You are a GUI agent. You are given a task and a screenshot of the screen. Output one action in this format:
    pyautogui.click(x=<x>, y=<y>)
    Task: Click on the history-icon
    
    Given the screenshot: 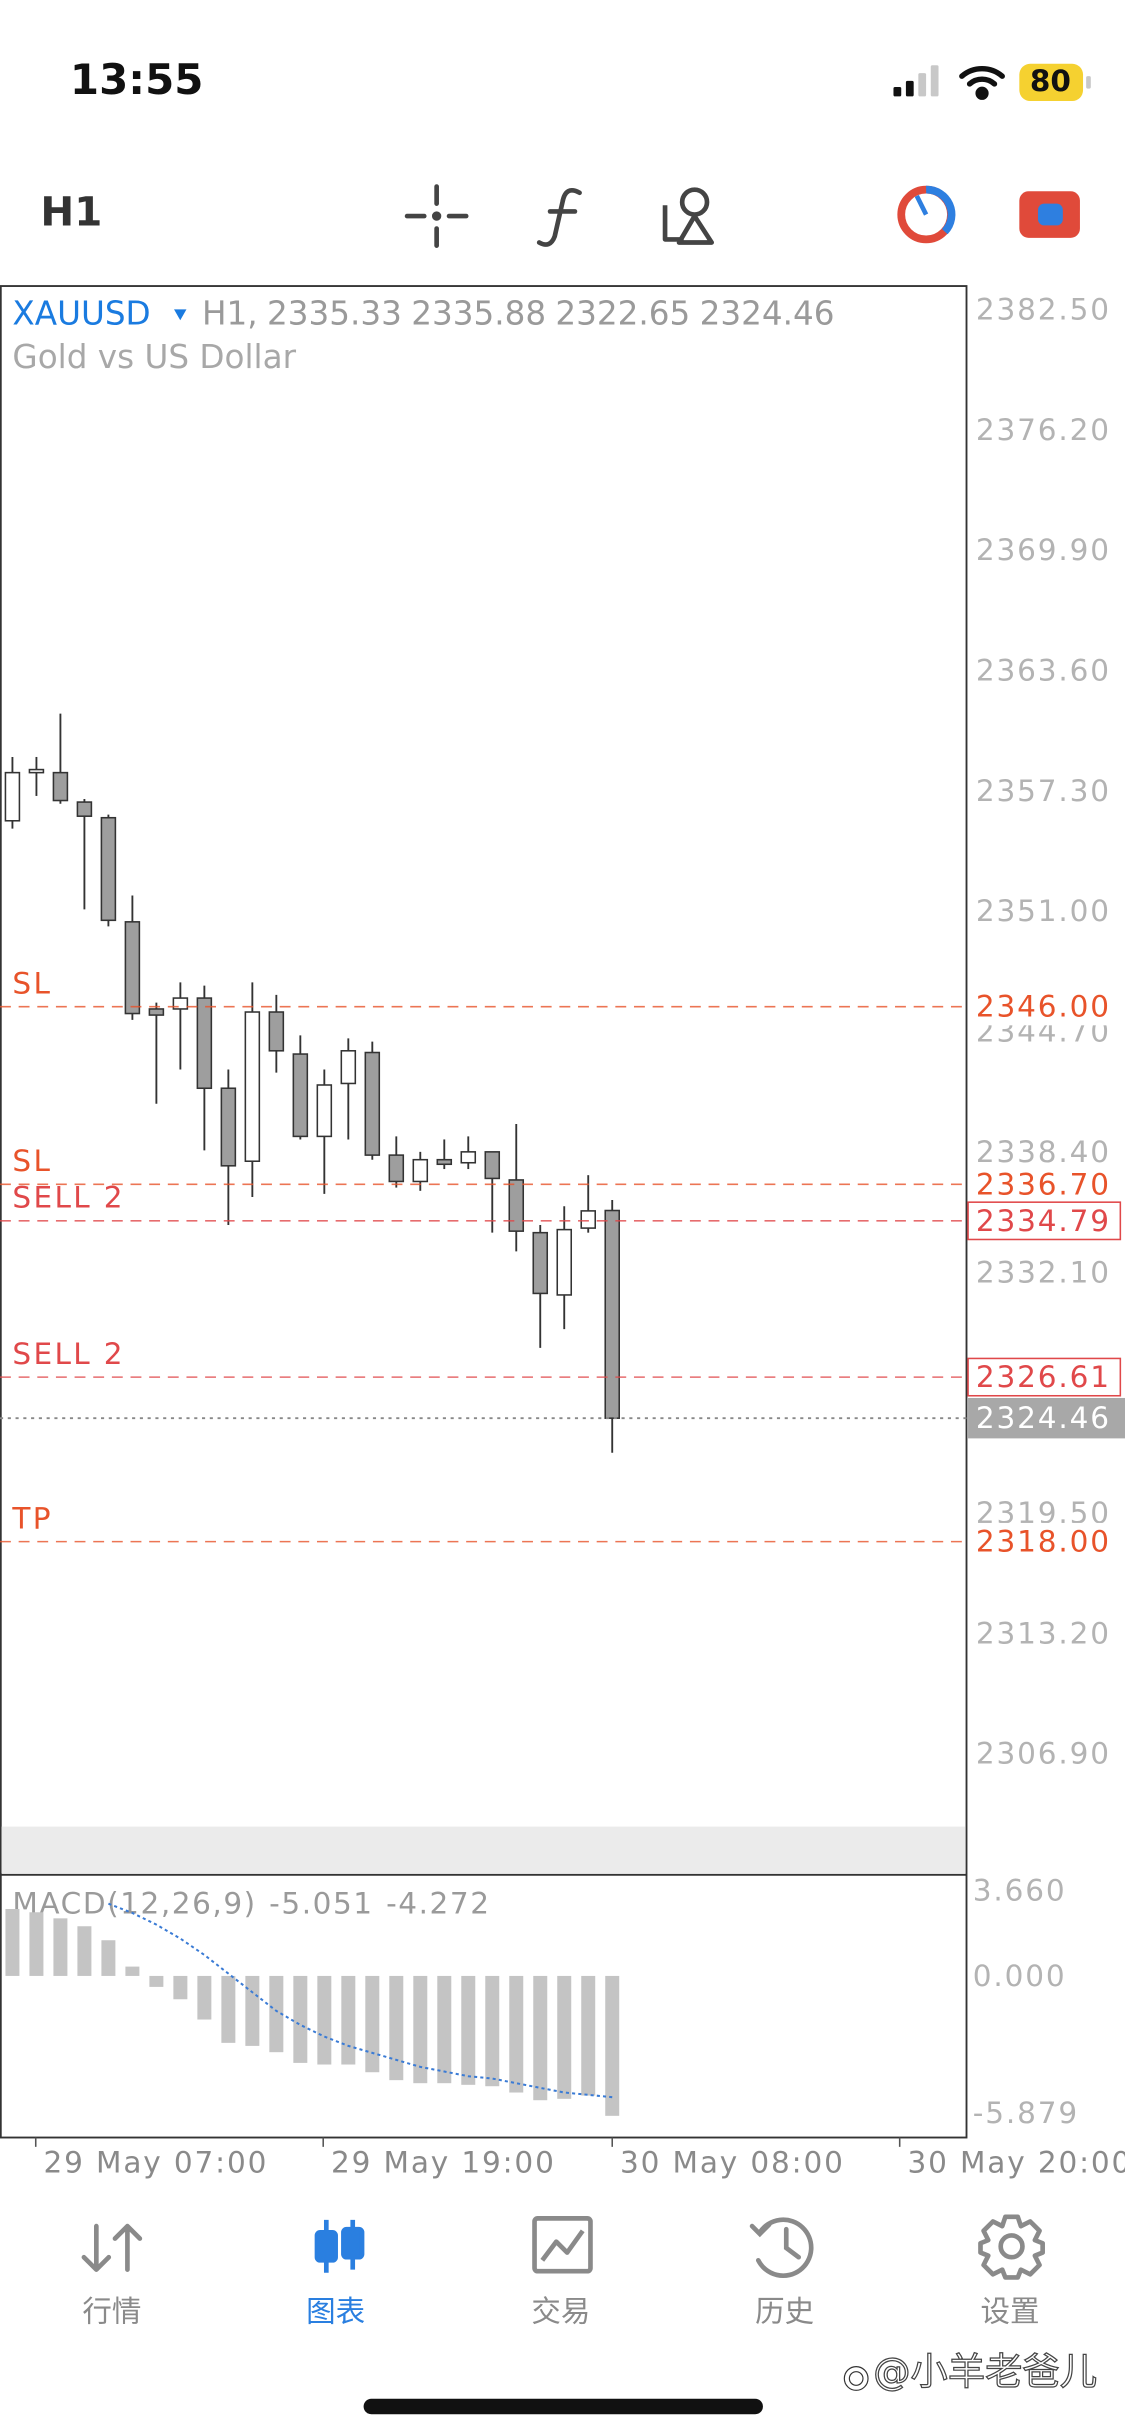 What is the action you would take?
    pyautogui.click(x=781, y=2247)
    